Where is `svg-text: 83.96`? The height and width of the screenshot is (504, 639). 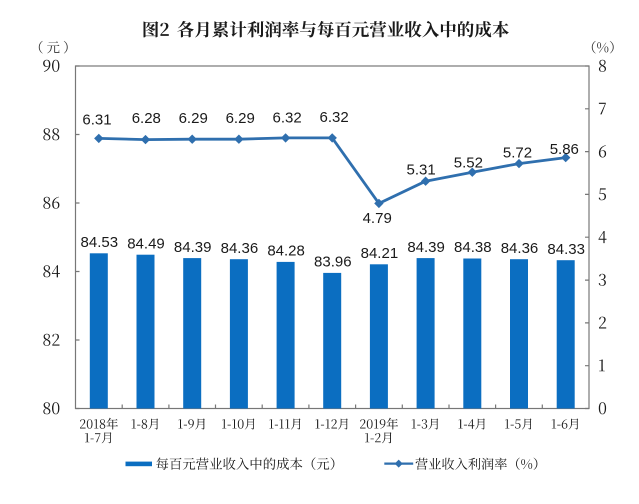
svg-text: 83.96 is located at coordinates (333, 262).